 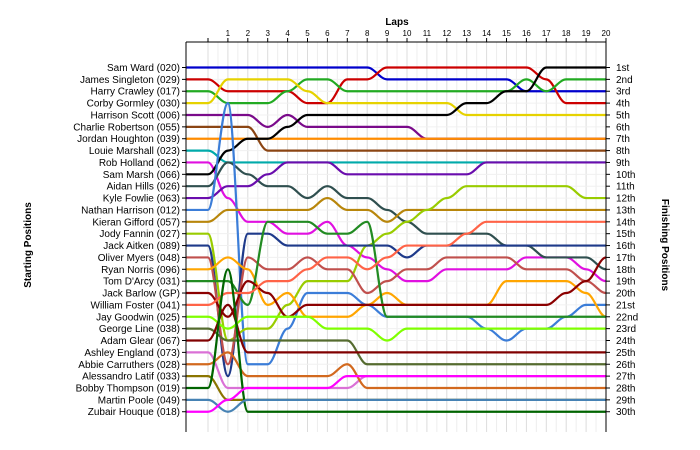 I want to click on lap-tick-label: 19, so click(x=586, y=33).